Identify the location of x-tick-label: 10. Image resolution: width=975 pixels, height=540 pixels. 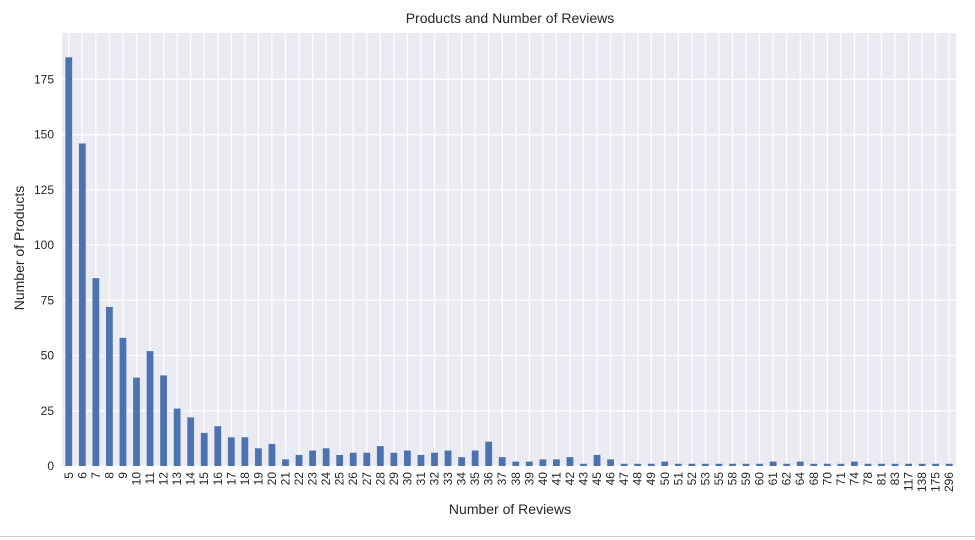
(137, 479).